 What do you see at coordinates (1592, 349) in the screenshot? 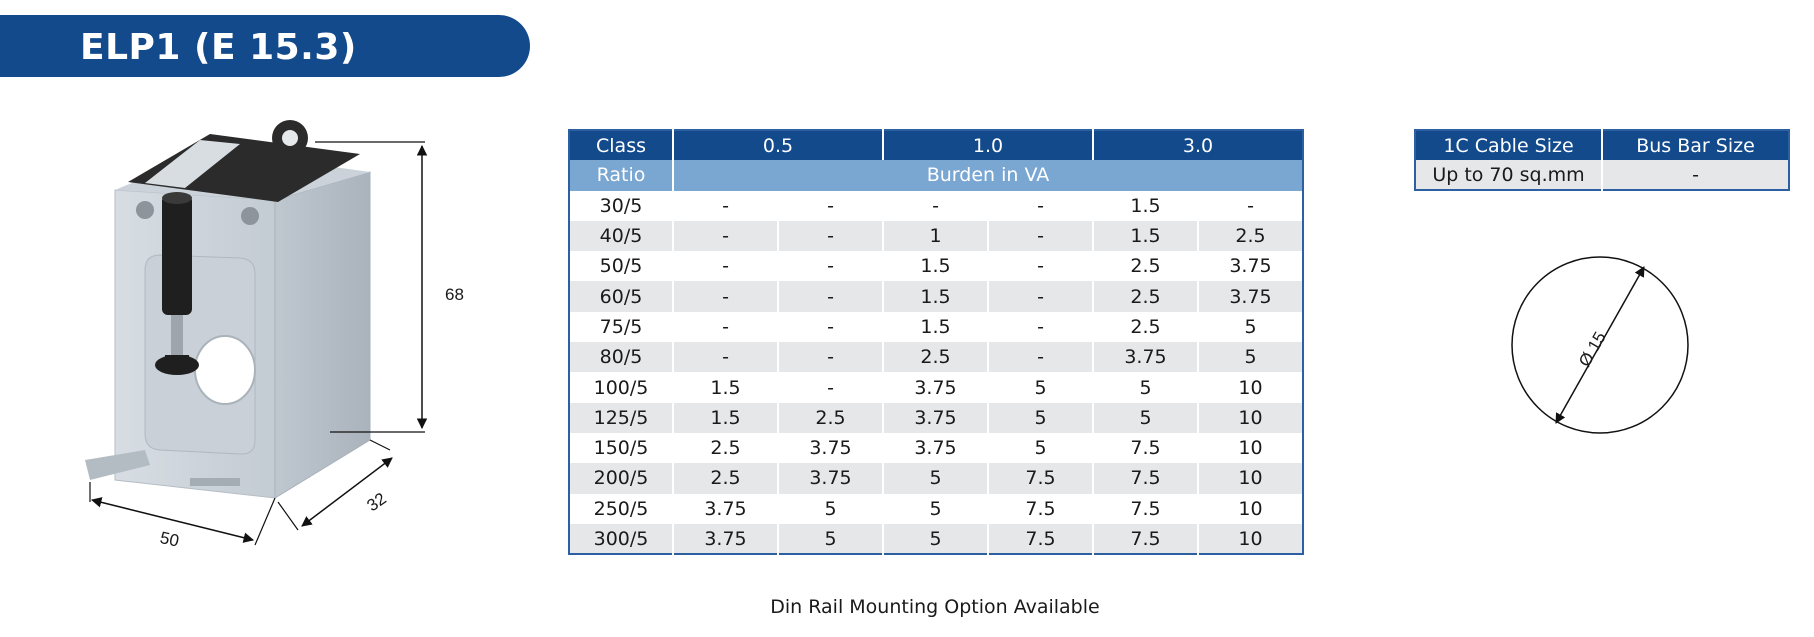
I see `diameter-label: Ø 15` at bounding box center [1592, 349].